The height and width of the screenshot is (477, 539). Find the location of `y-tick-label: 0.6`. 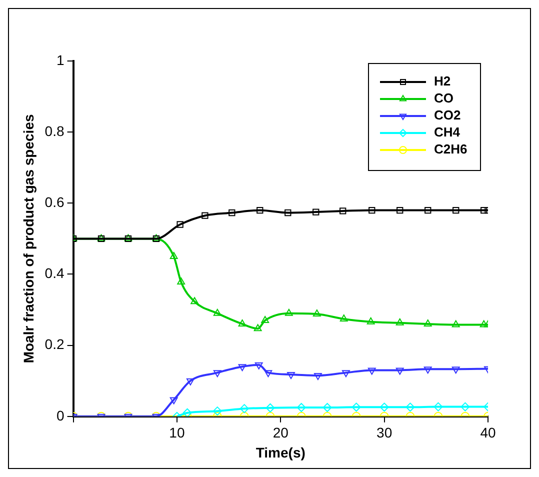

y-tick-label: 0.6 is located at coordinates (54, 202).